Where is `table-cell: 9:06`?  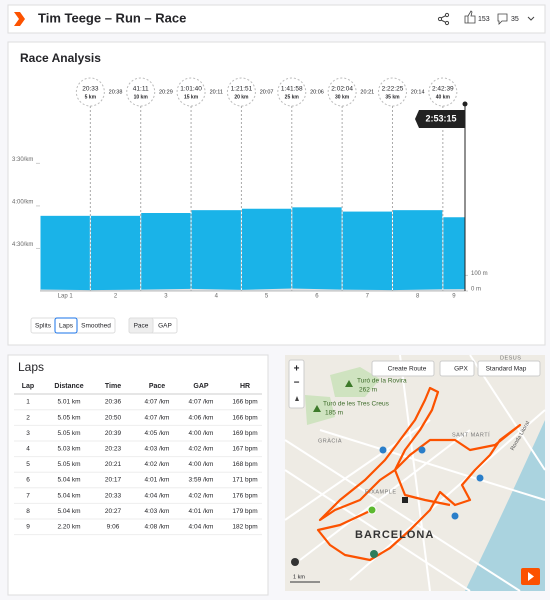 table-cell: 9:06 is located at coordinates (113, 527).